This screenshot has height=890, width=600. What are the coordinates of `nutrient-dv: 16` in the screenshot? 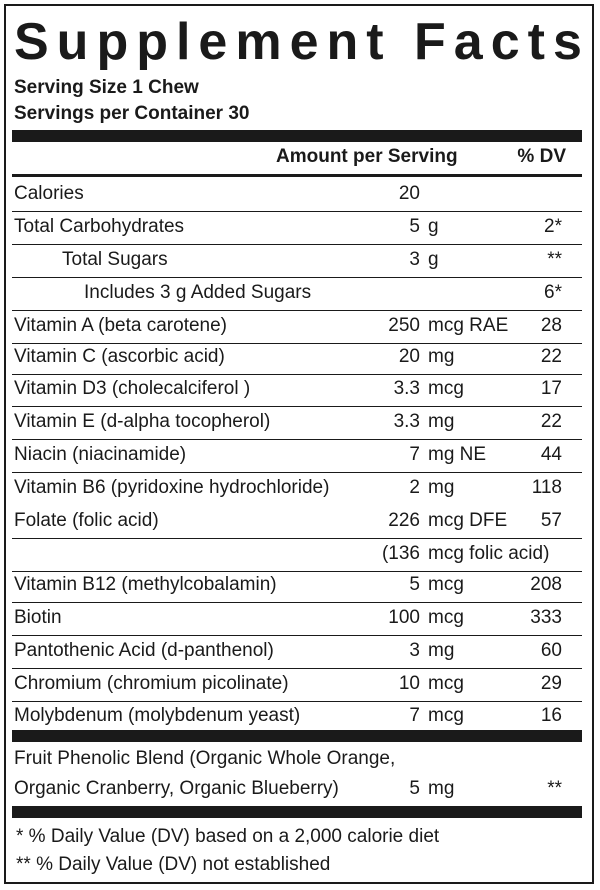 It's located at (551, 715).